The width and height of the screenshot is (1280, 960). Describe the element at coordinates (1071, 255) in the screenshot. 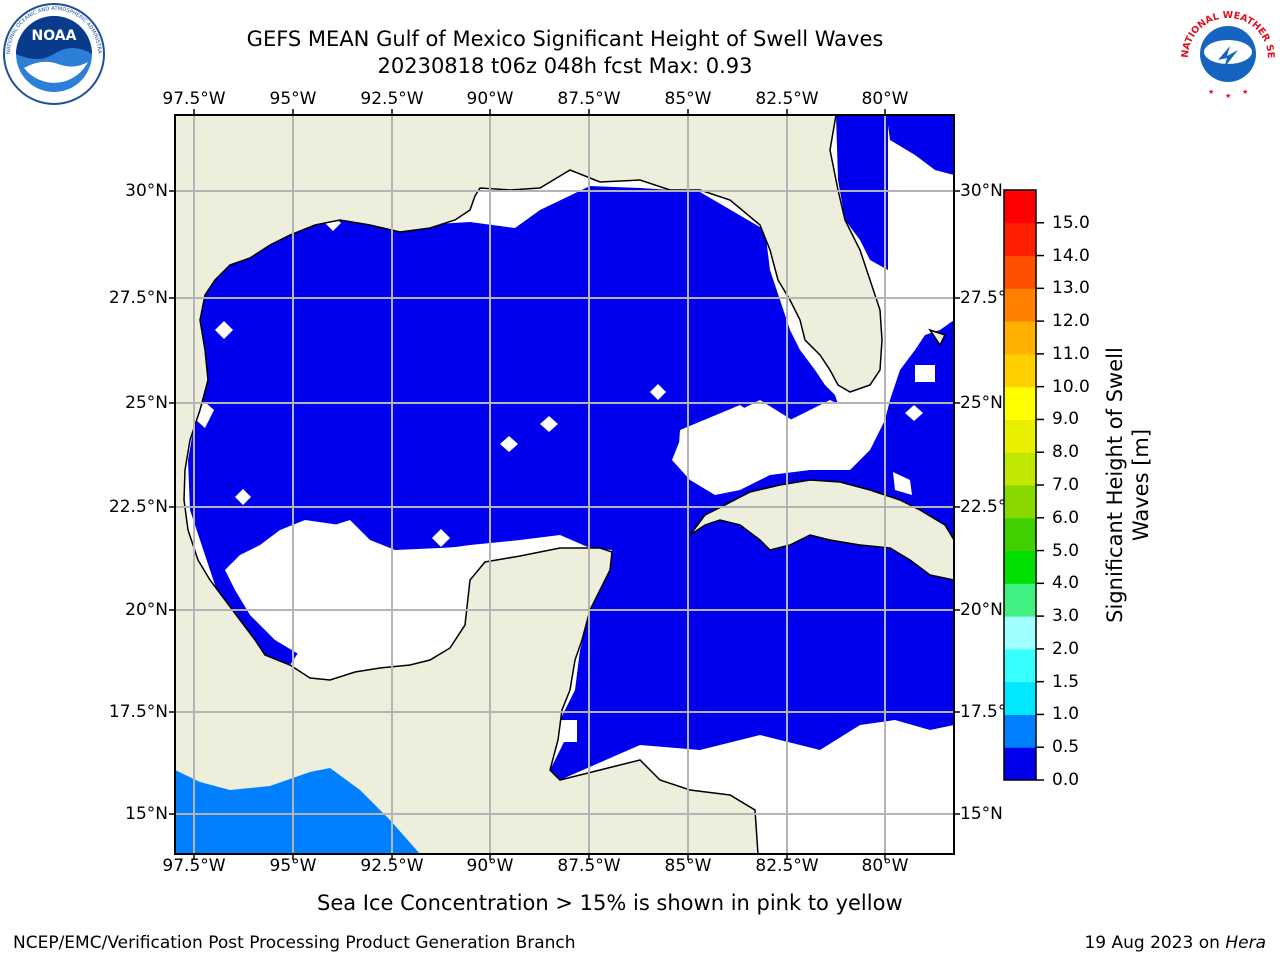

I see `colorbar-tick-label: 14.0` at that location.